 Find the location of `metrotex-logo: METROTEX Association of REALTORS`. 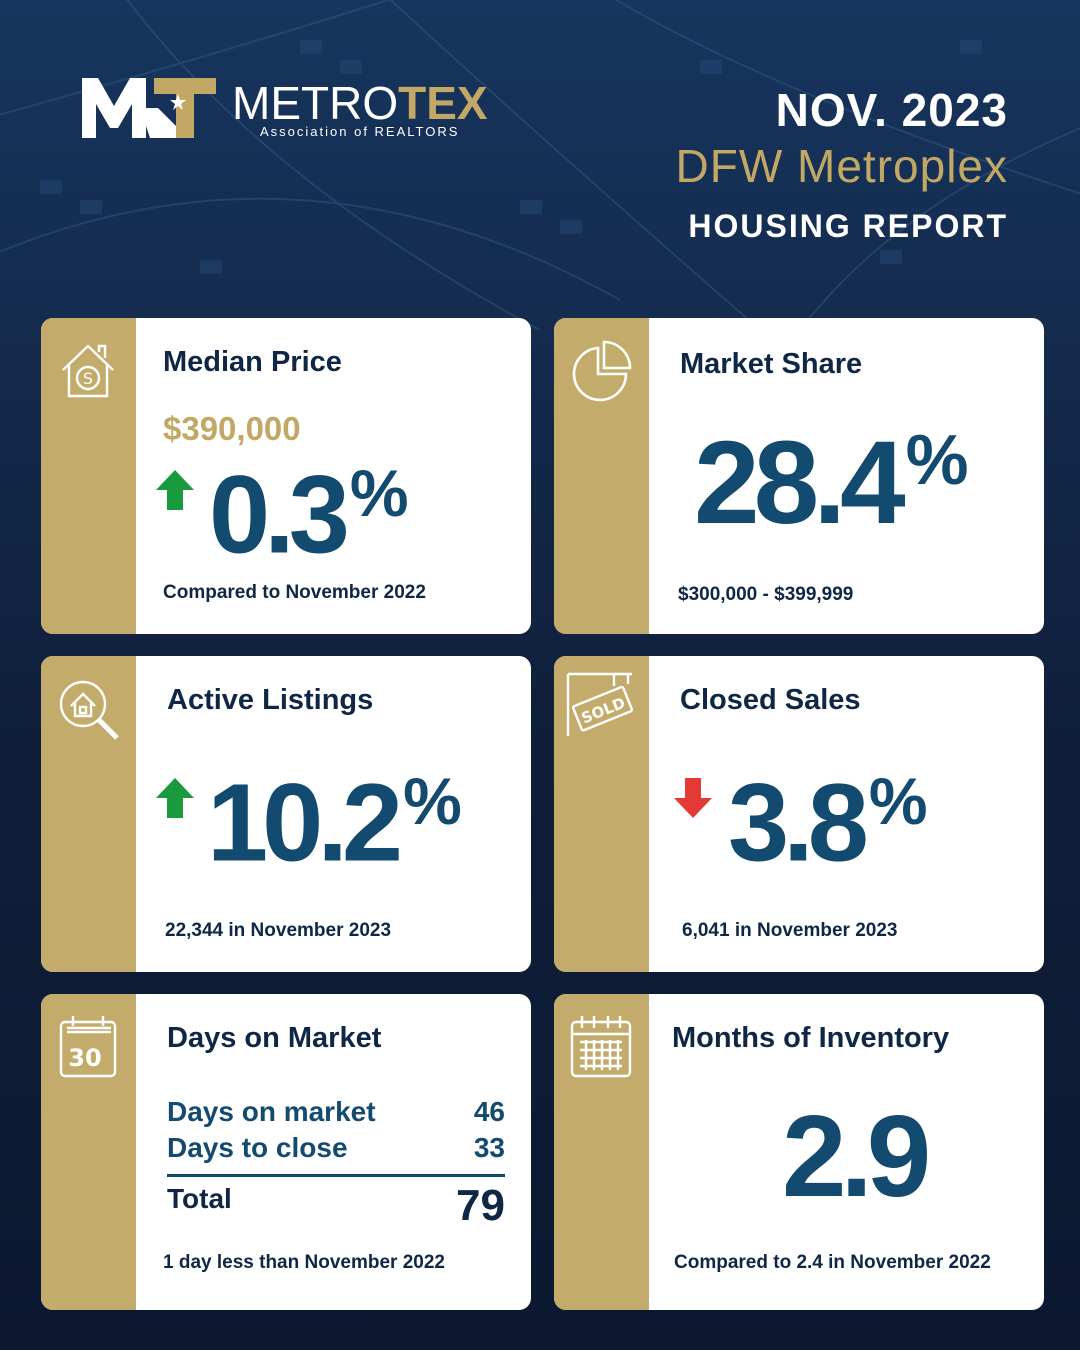

metrotex-logo: METROTEX Association of REALTORS is located at coordinates (295, 109).